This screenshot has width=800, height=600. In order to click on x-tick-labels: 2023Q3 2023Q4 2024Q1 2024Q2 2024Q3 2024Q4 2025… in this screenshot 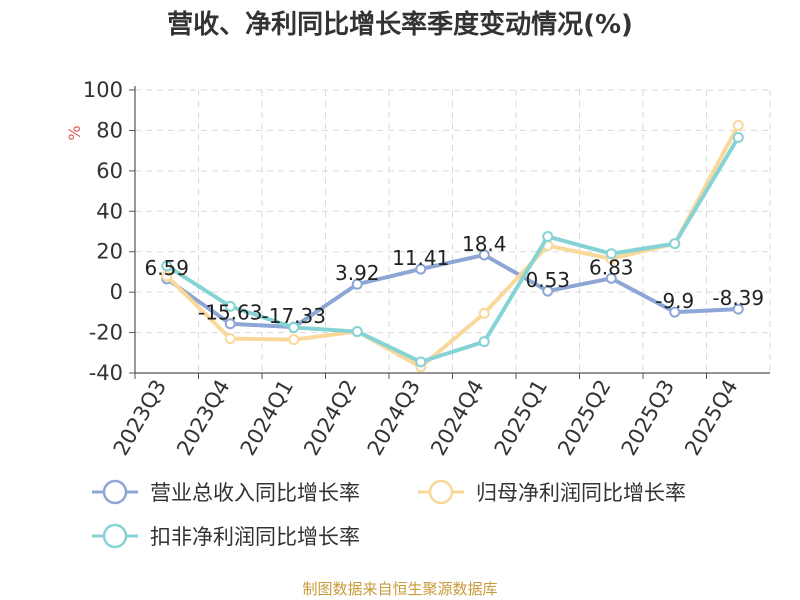, I will do `click(426, 418)`.